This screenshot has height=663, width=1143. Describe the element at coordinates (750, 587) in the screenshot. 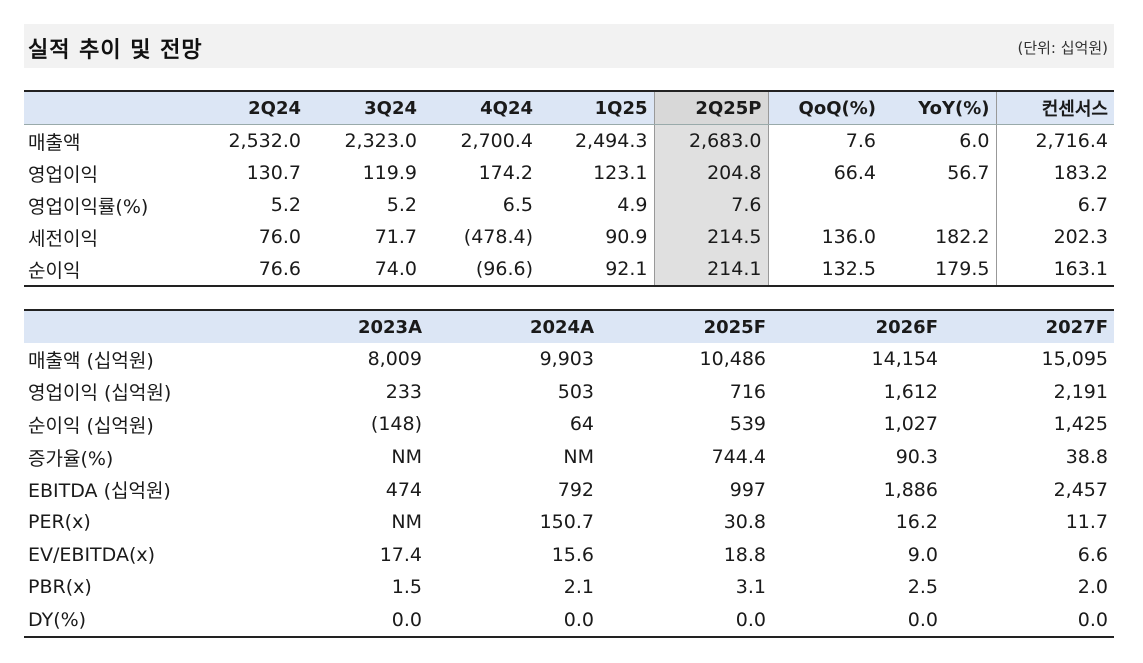

I see `table-cell: 3.1` at that location.